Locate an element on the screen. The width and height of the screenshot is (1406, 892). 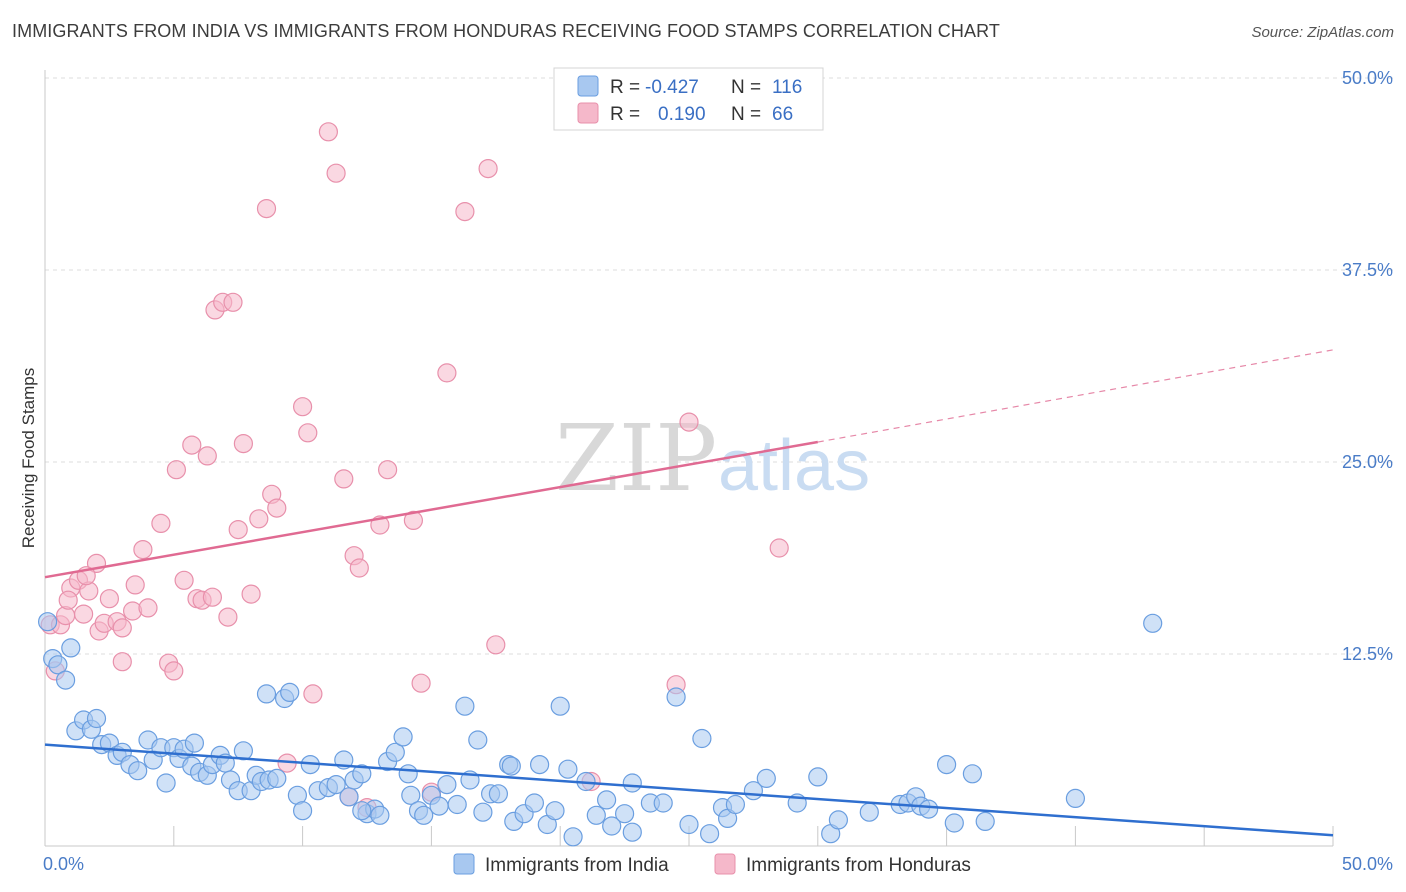
watermark-atlas: atlas is located at coordinates (794, 466).